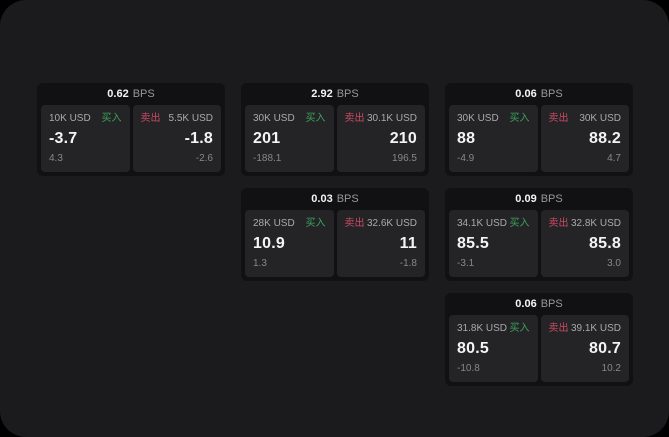  What do you see at coordinates (63, 138) in the screenshot?
I see `buy-value: -3.7` at bounding box center [63, 138].